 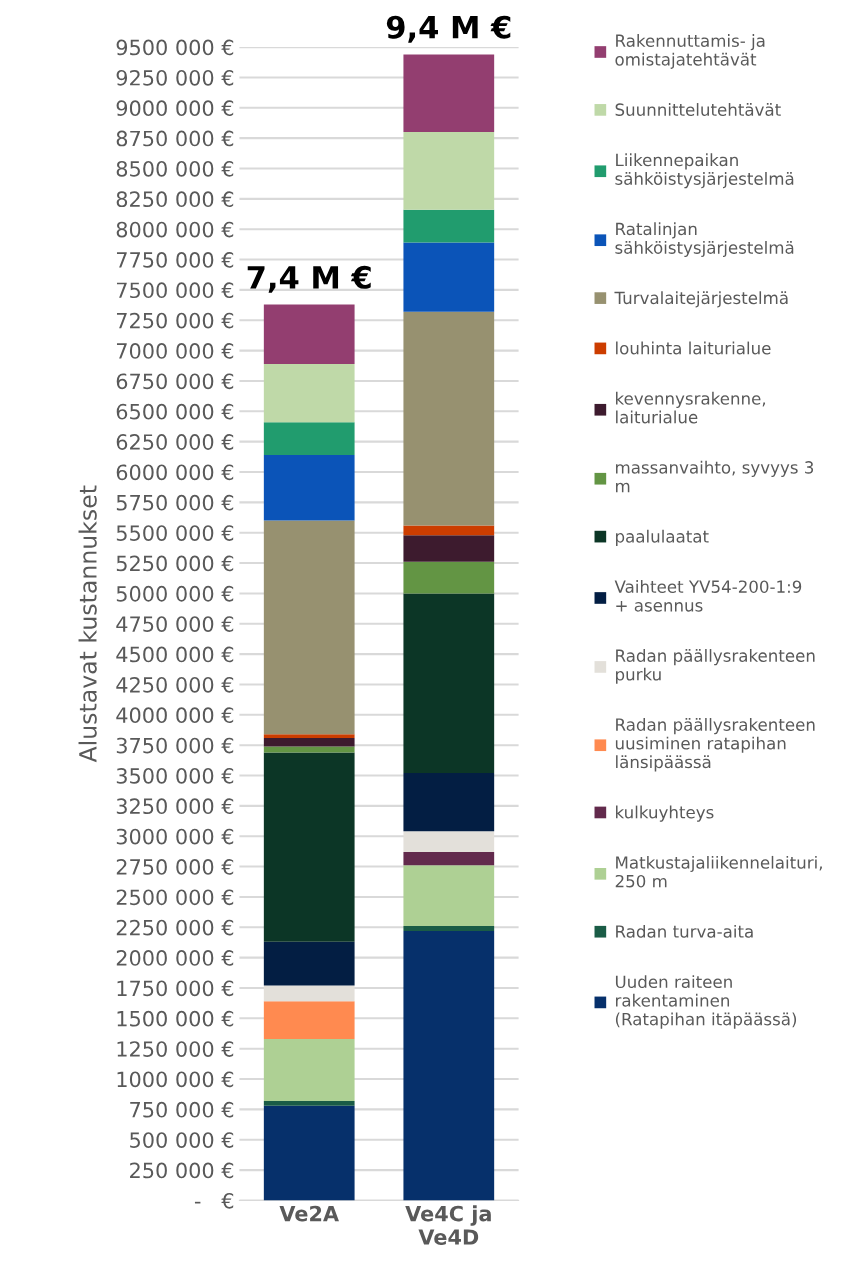 What do you see at coordinates (175, 229) in the screenshot?
I see `y-tick-label: 8000 000 €` at bounding box center [175, 229].